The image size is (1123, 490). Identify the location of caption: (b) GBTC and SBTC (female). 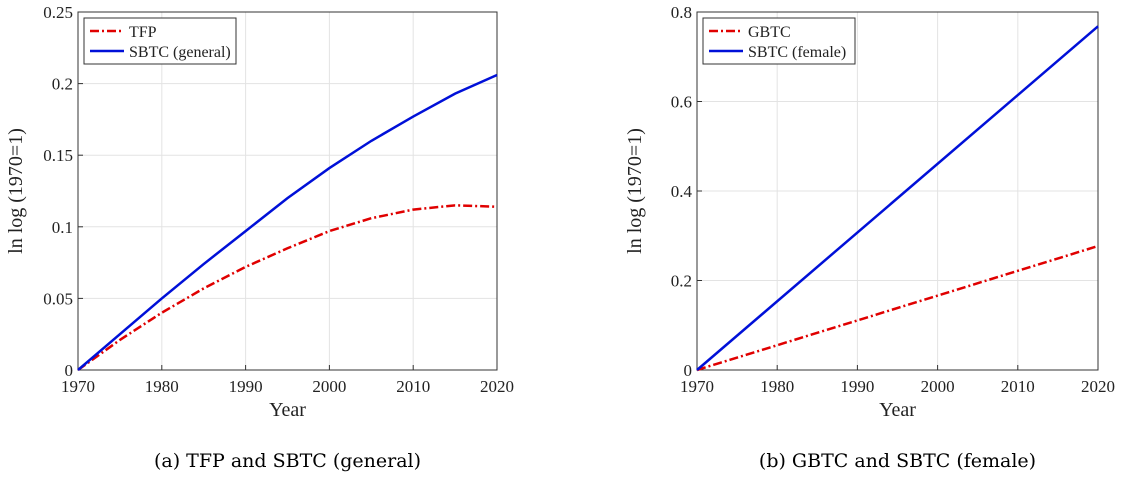
(897, 461).